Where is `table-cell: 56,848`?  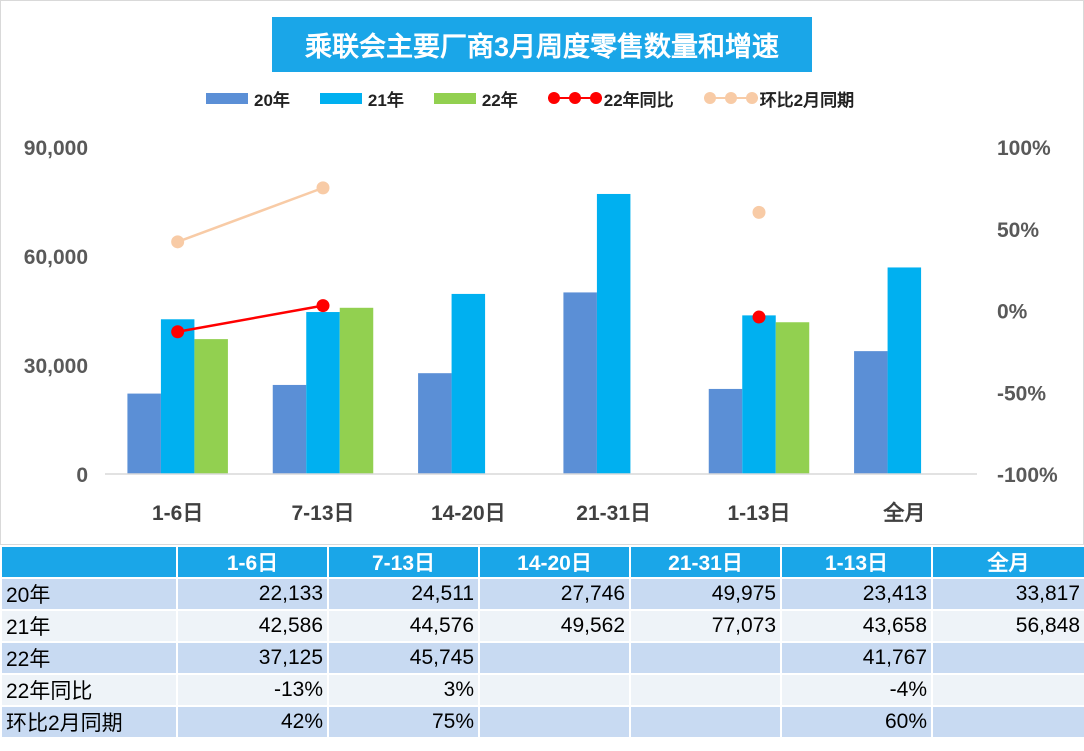
table-cell: 56,848 is located at coordinates (1007, 626).